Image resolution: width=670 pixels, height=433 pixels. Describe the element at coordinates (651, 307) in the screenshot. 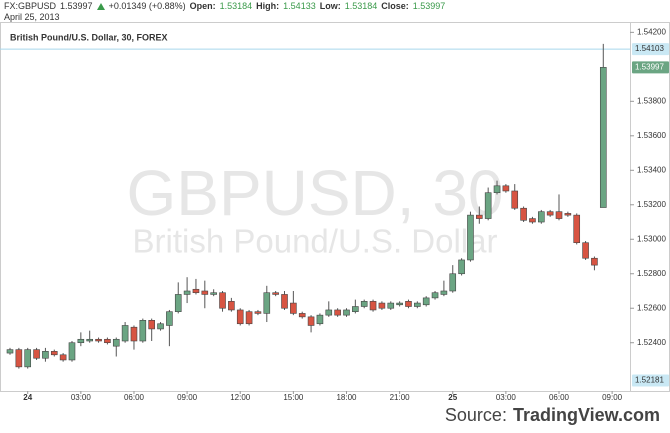

I see `y-tick-label: 1.52600` at that location.